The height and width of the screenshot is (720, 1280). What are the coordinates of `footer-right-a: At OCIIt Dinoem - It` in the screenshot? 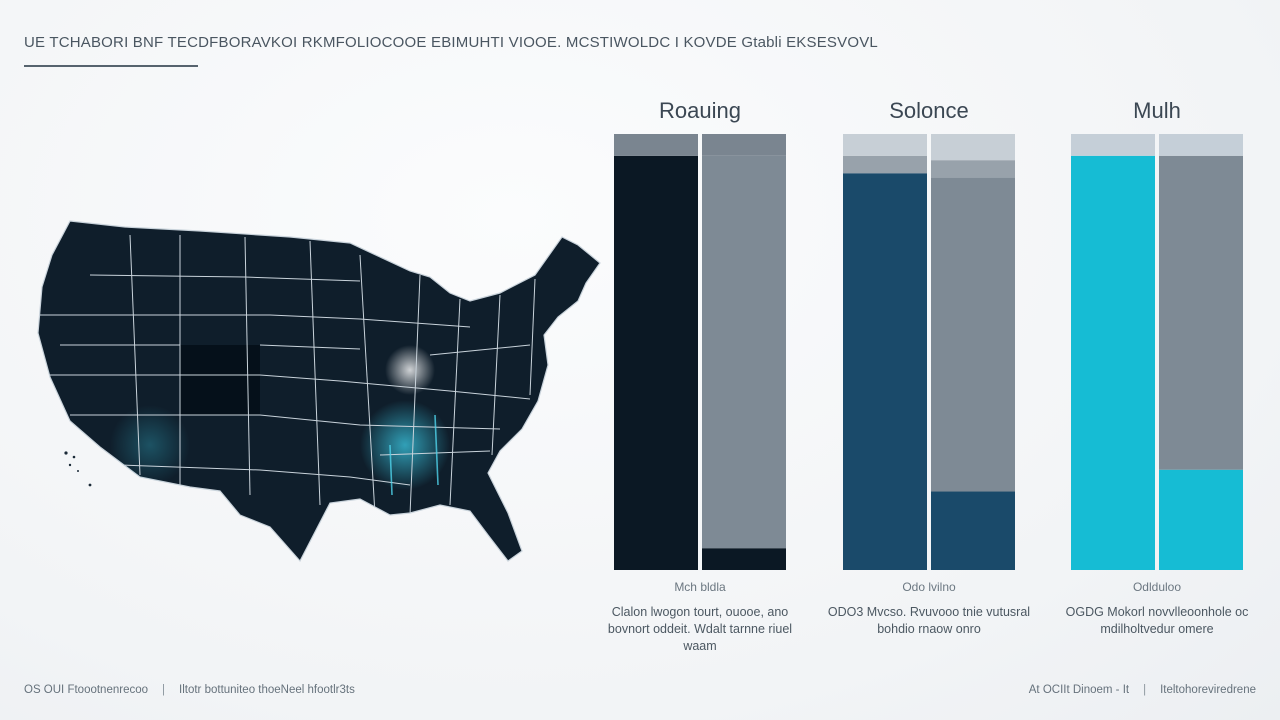 It's located at (1079, 690).